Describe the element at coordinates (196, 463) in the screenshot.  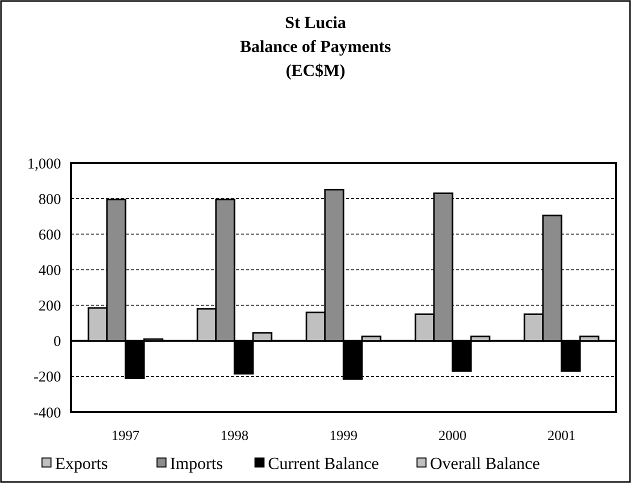
I see `legend-label: Imports` at that location.